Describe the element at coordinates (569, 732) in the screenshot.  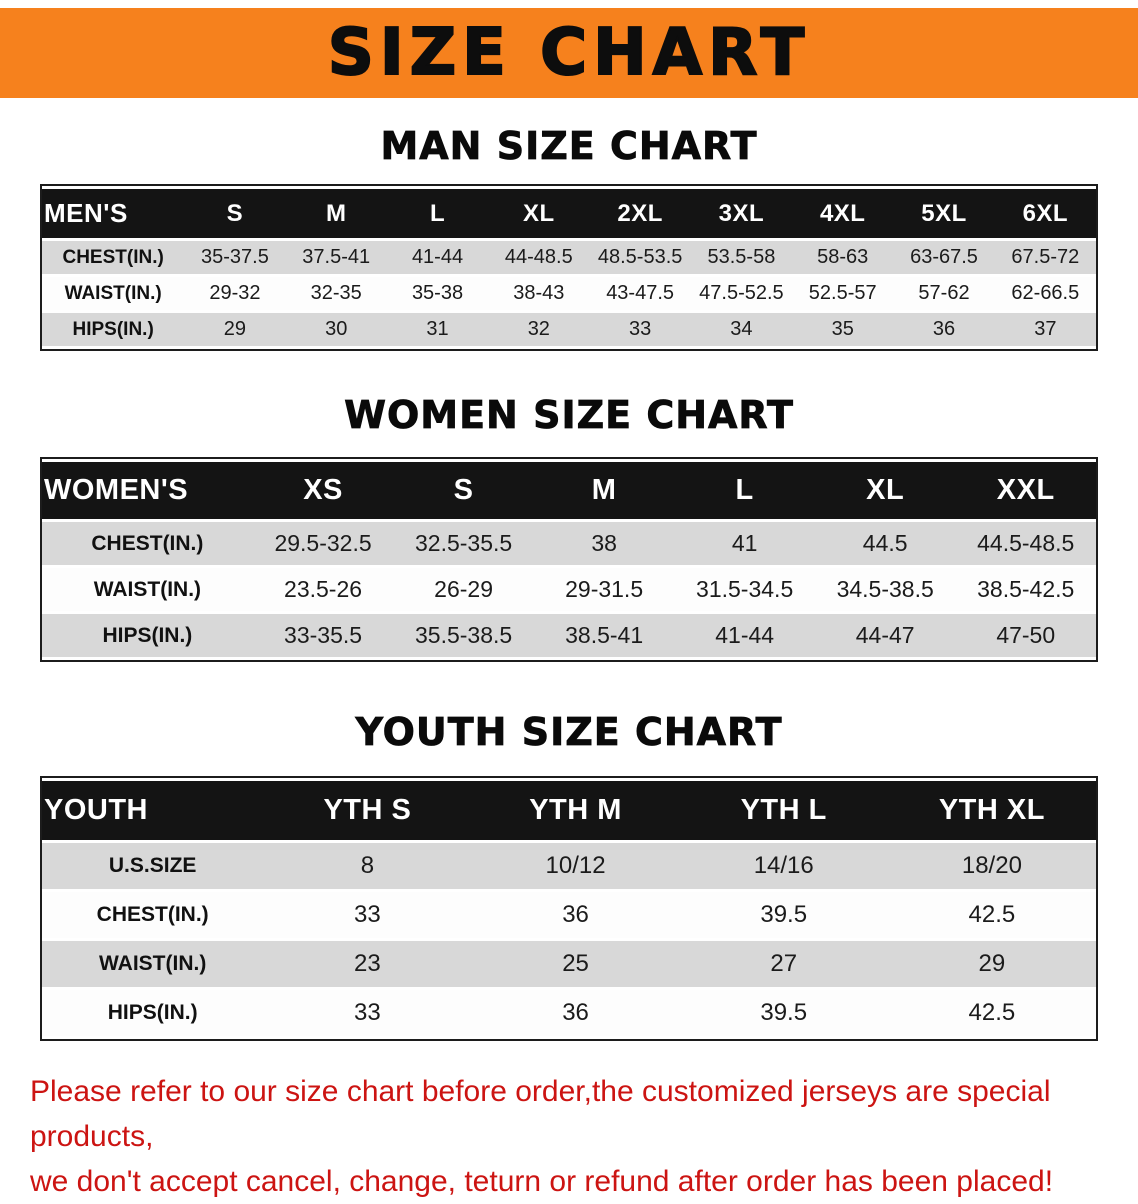
I see `youth-section-heading: YOUTH SIZE CHART` at that location.